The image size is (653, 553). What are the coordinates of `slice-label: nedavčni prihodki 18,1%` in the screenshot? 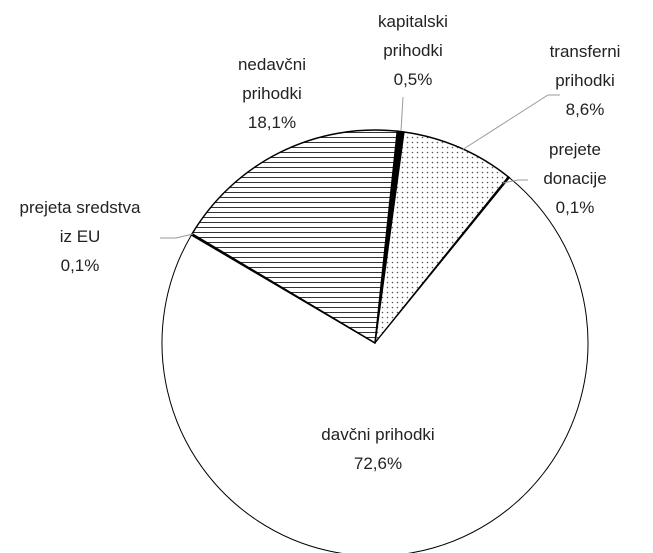 It's located at (272, 93).